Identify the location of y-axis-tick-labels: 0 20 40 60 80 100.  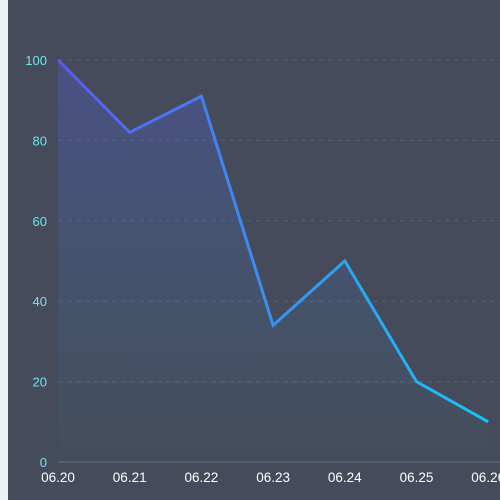
(36, 261).